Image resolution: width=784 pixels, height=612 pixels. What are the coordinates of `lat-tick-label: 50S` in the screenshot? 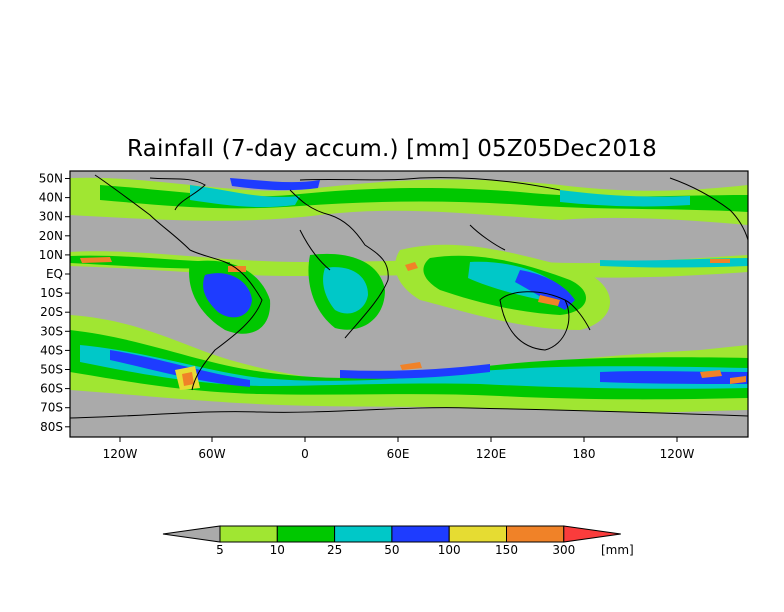 It's located at (51, 370).